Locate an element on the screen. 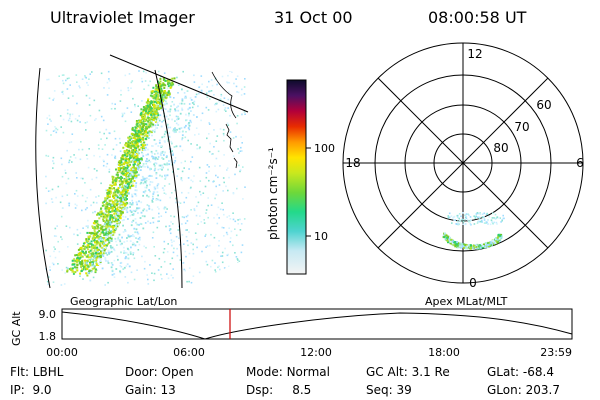 The image size is (600, 400). info-door-label: Door: is located at coordinates (141, 372).